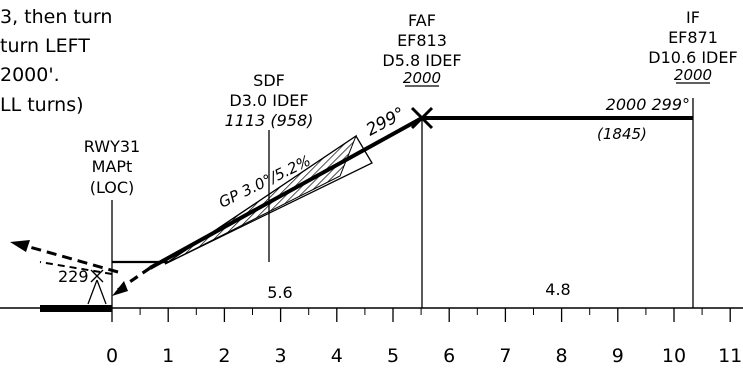  Describe the element at coordinates (562, 356) in the screenshot. I see `scale-label: 8` at that location.